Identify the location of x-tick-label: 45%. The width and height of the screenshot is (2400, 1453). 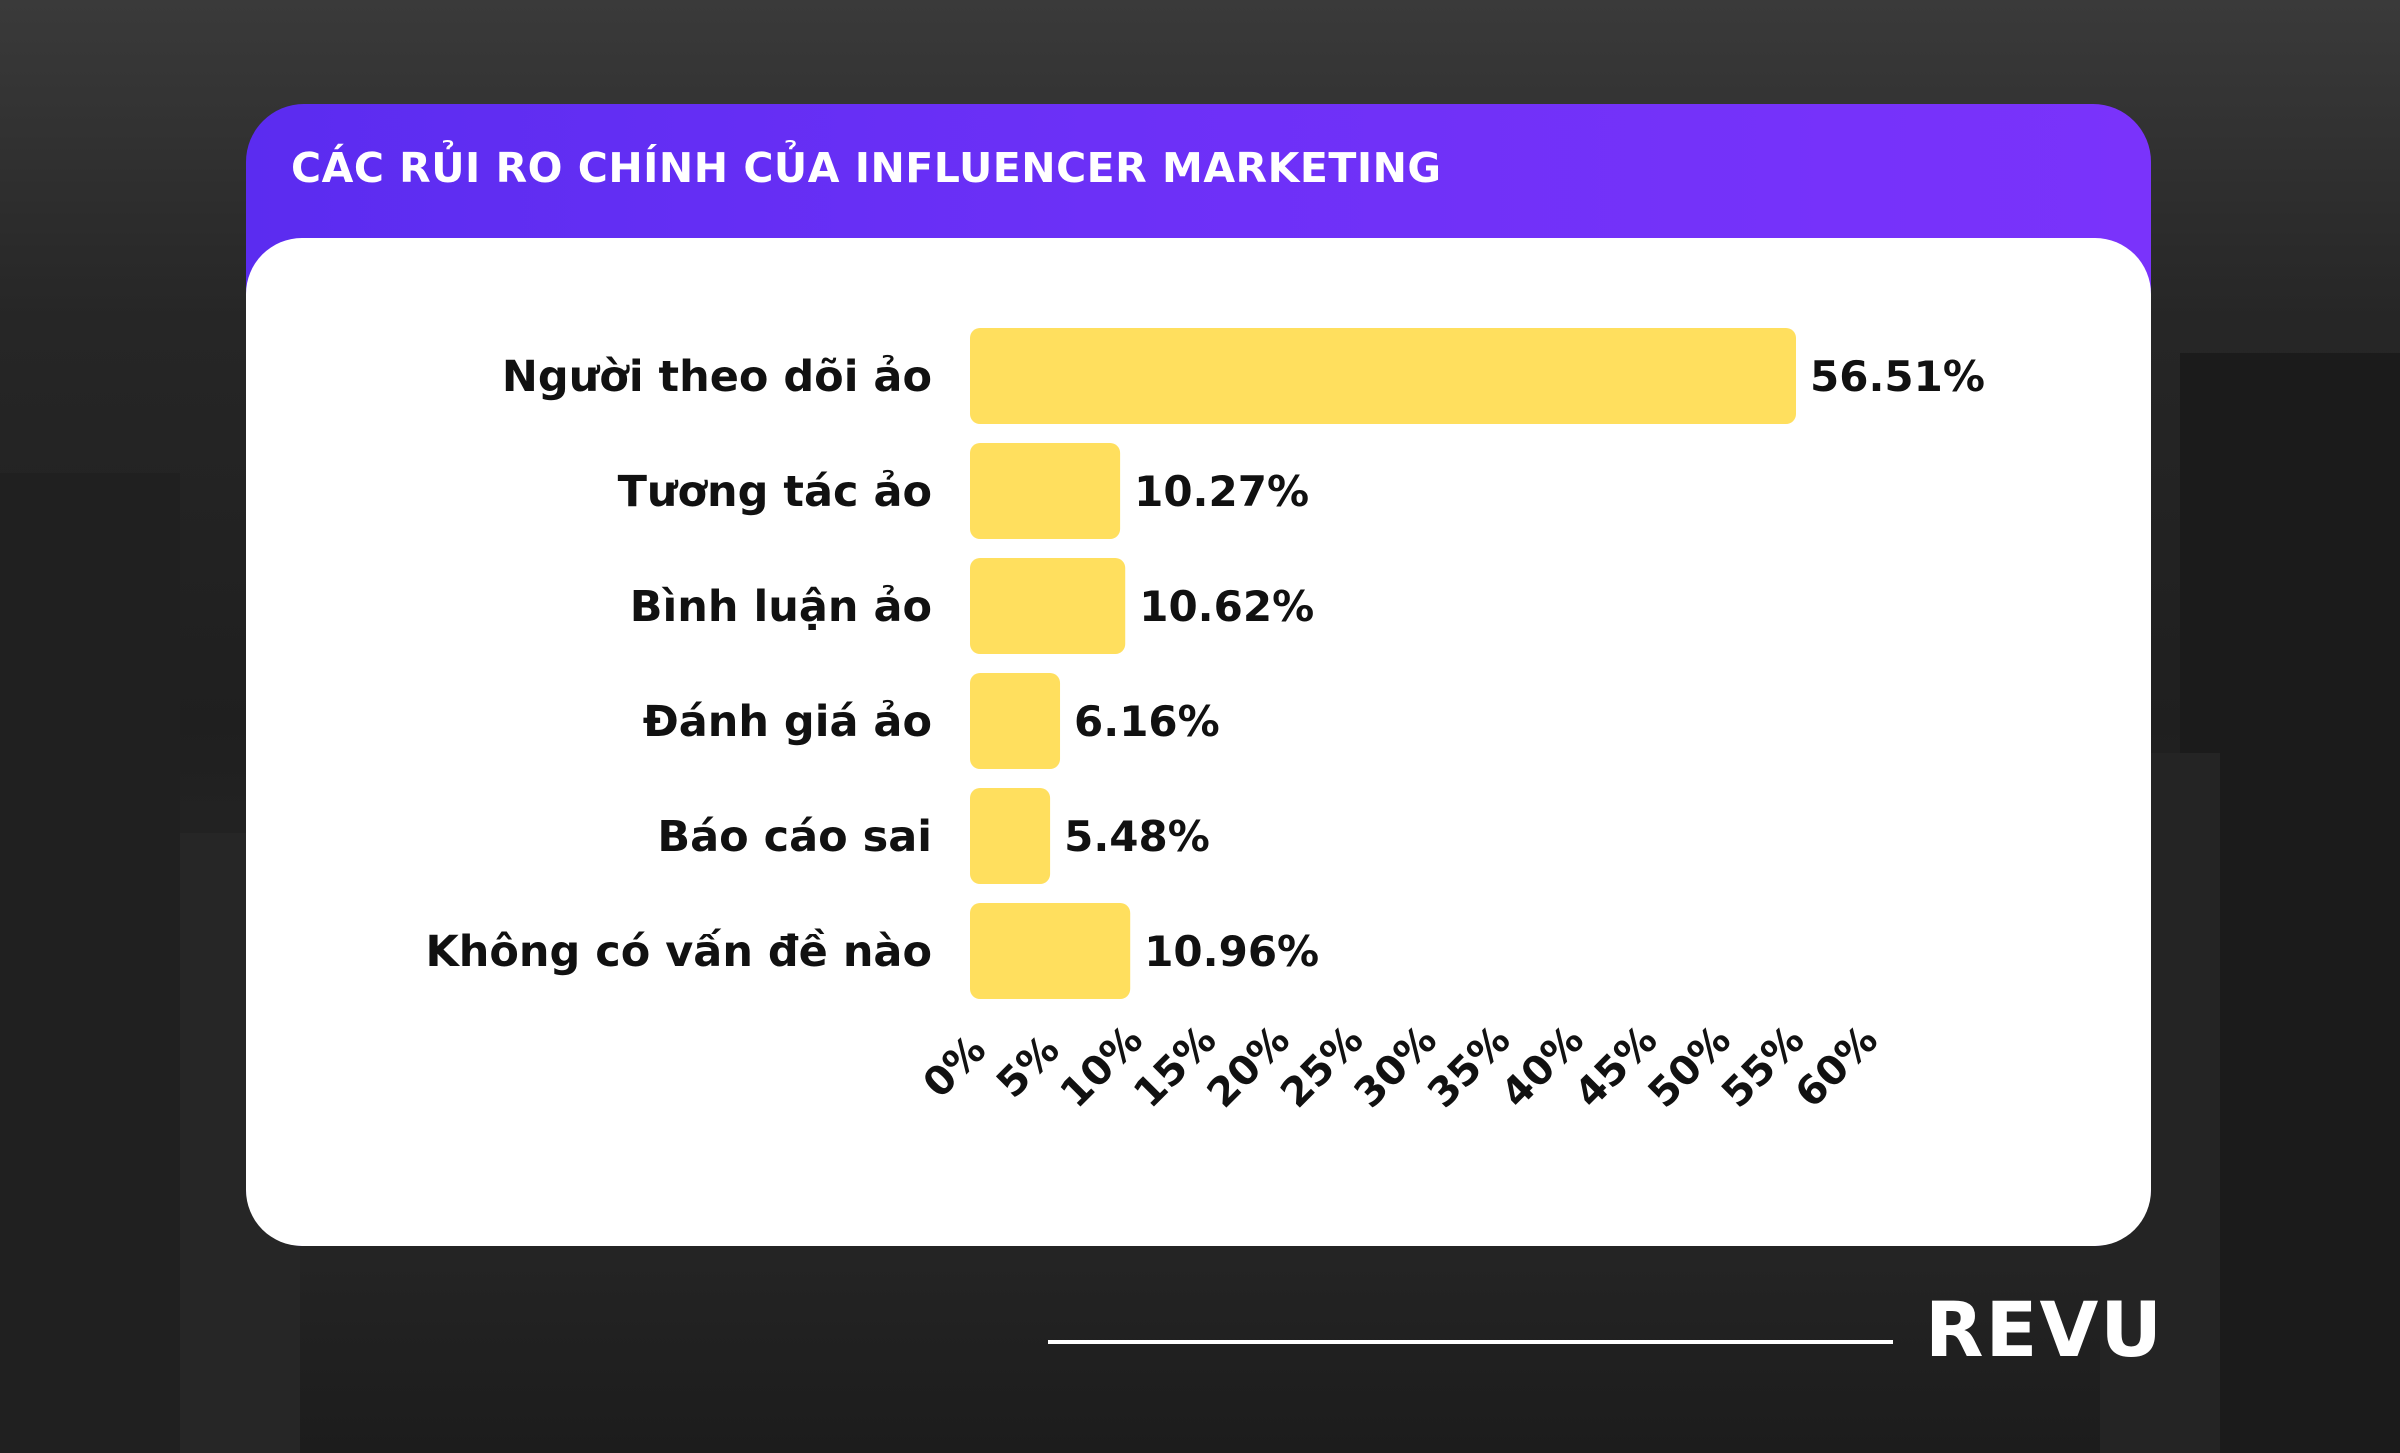
(1616, 1067).